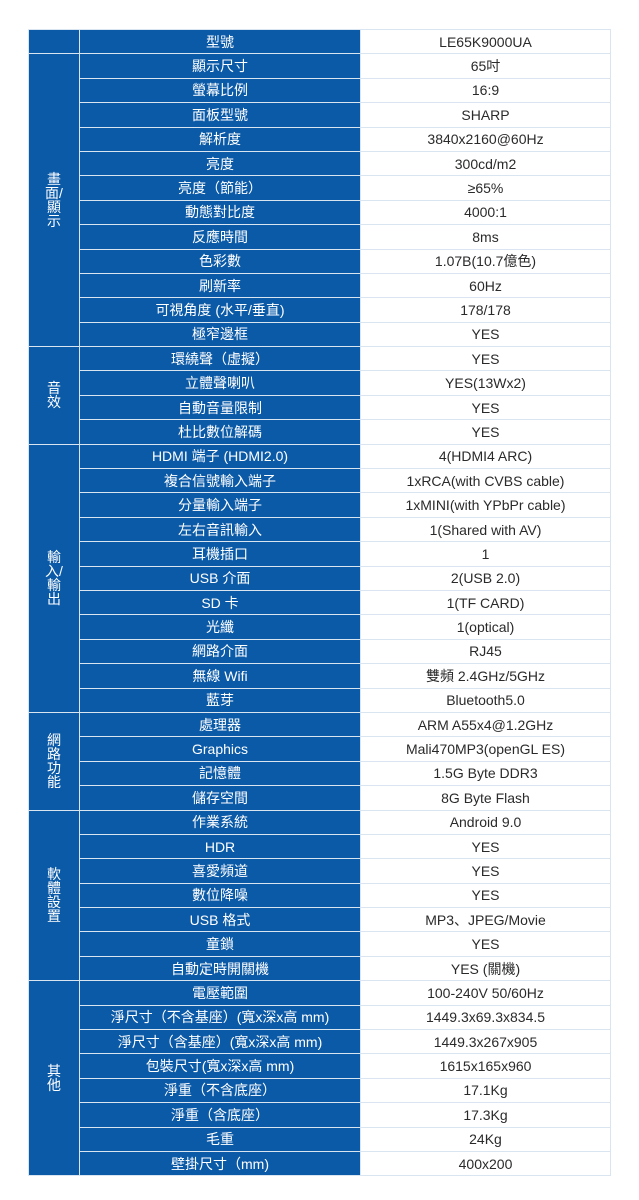  I want to click on spec-value: 65吋, so click(485, 66).